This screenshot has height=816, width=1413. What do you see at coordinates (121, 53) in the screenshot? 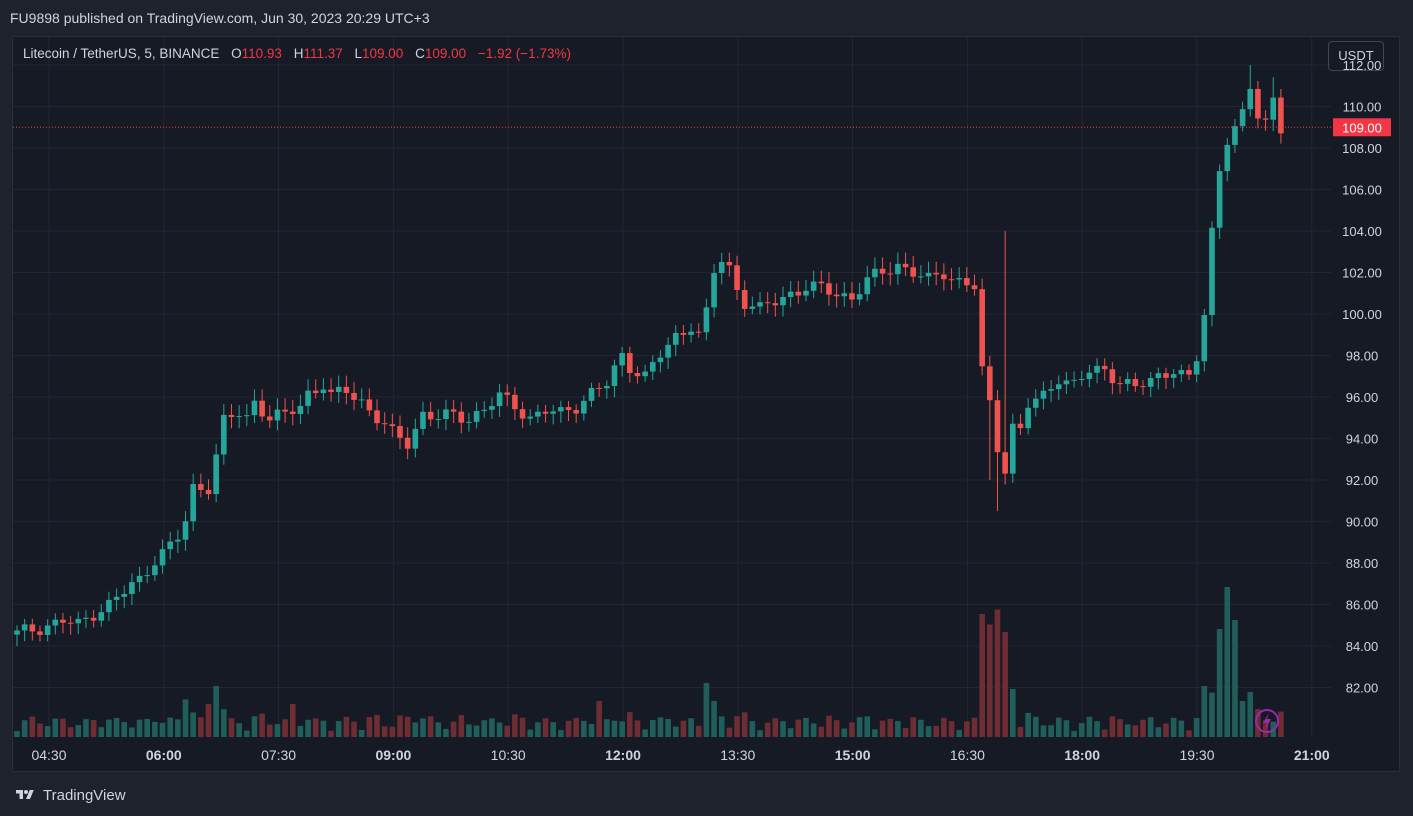
I see `symbol-label: Litecoin / TetherUS, 5, BINANCE` at bounding box center [121, 53].